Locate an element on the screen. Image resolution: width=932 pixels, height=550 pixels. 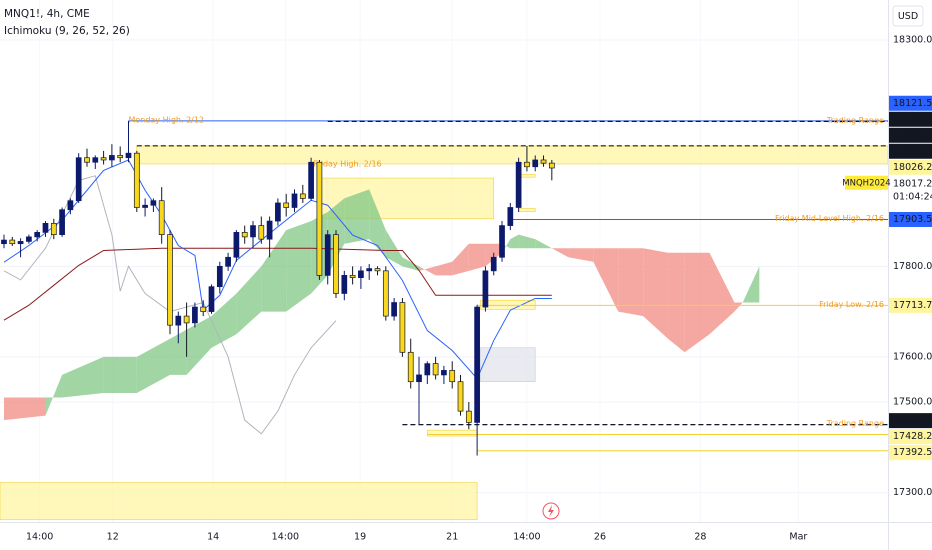
price-label: 17713.75 is located at coordinates (912, 305).